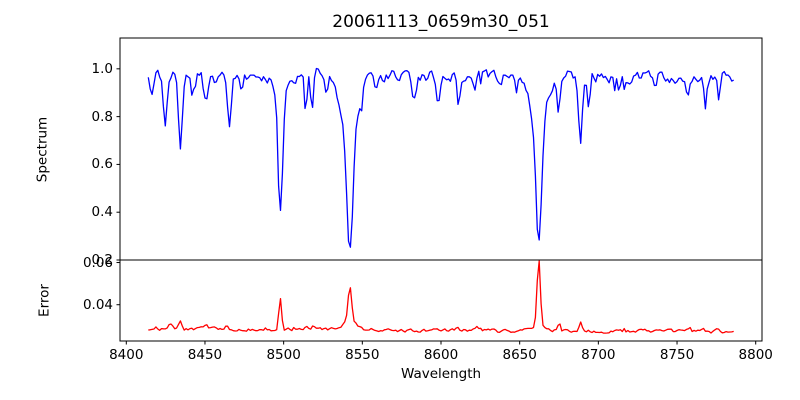 The image size is (800, 400). What do you see at coordinates (126, 355) in the screenshot?
I see `x-tick-label: 8400` at bounding box center [126, 355].